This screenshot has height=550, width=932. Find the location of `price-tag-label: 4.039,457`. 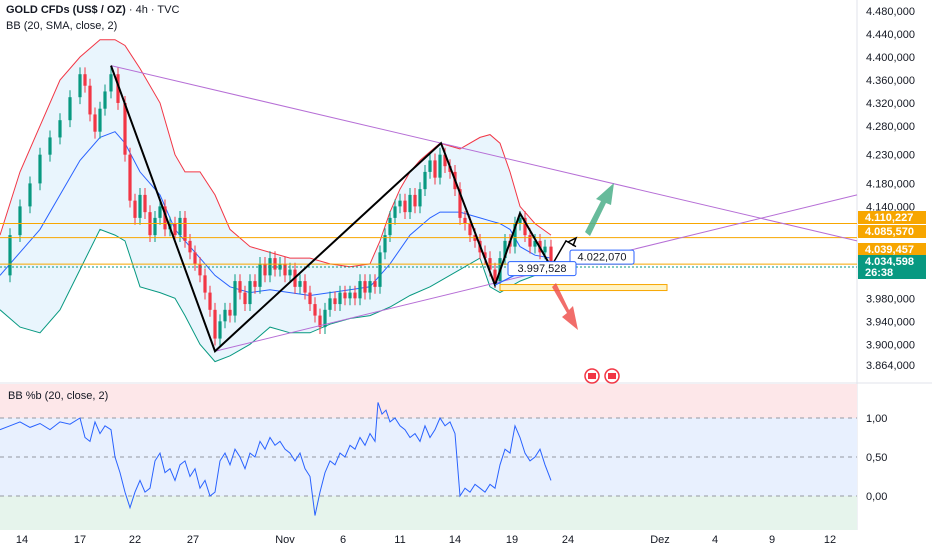

price-tag-label: 4.039,457 is located at coordinates (889, 250).